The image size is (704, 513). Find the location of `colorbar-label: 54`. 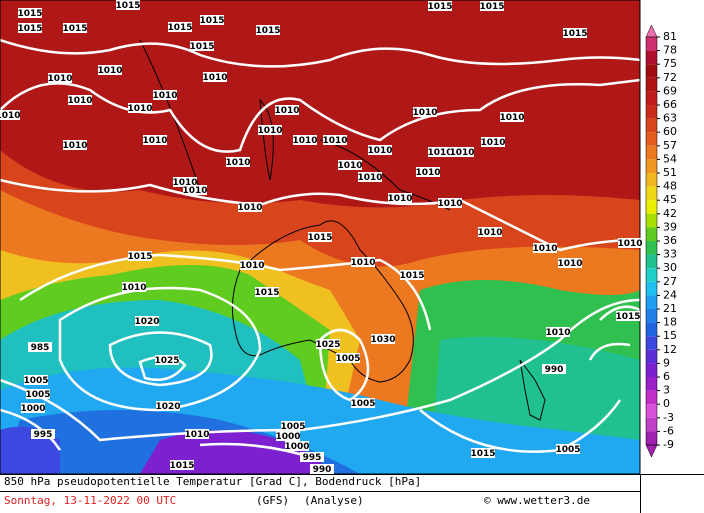

colorbar-label: 54 is located at coordinates (670, 158).